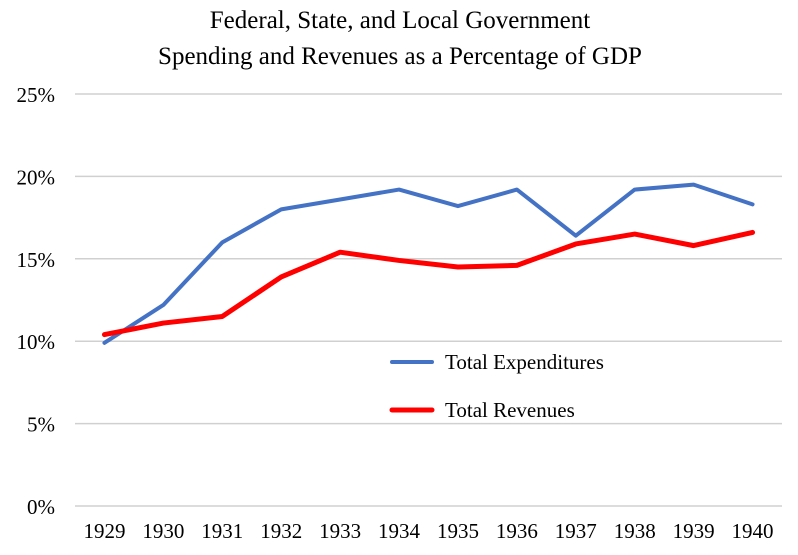  Describe the element at coordinates (635, 531) in the screenshot. I see `x-tick-label: 1938` at that location.